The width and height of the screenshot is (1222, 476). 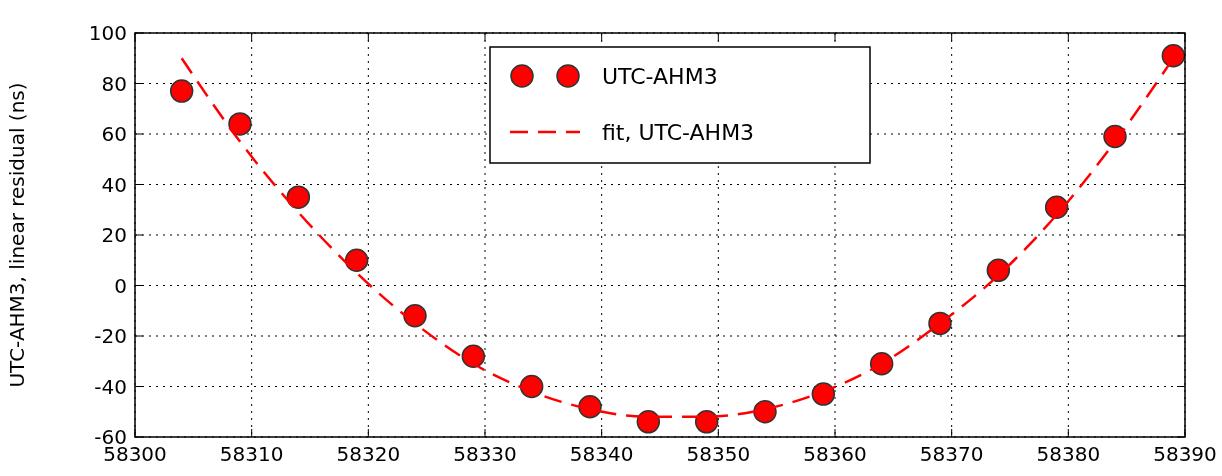 What do you see at coordinates (17, 235) in the screenshot?
I see `y-axis-title: UTC-AHM3, linear residual (ns)` at bounding box center [17, 235].